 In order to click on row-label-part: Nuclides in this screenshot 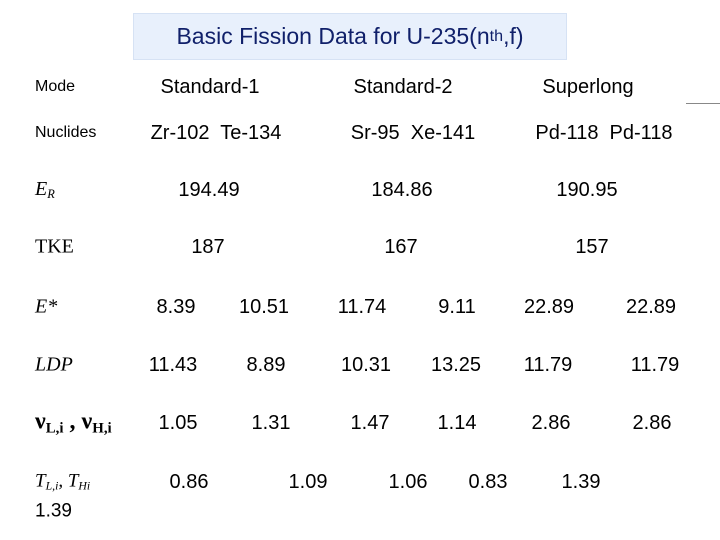, I will do `click(66, 132)`.